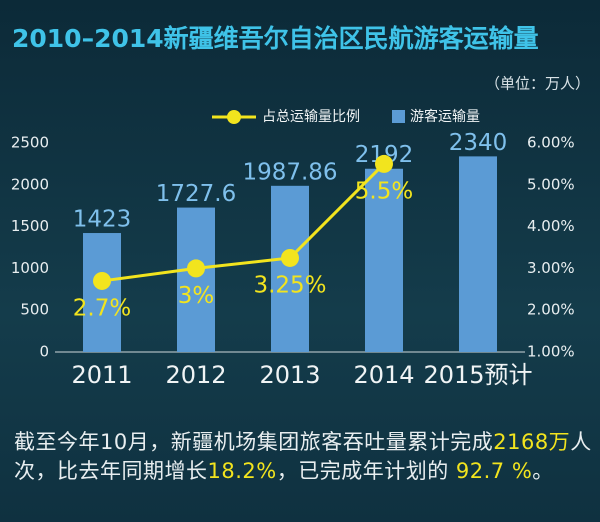 The height and width of the screenshot is (522, 600). What do you see at coordinates (102, 220) in the screenshot?
I see `bar-value-label: 1423` at bounding box center [102, 220].